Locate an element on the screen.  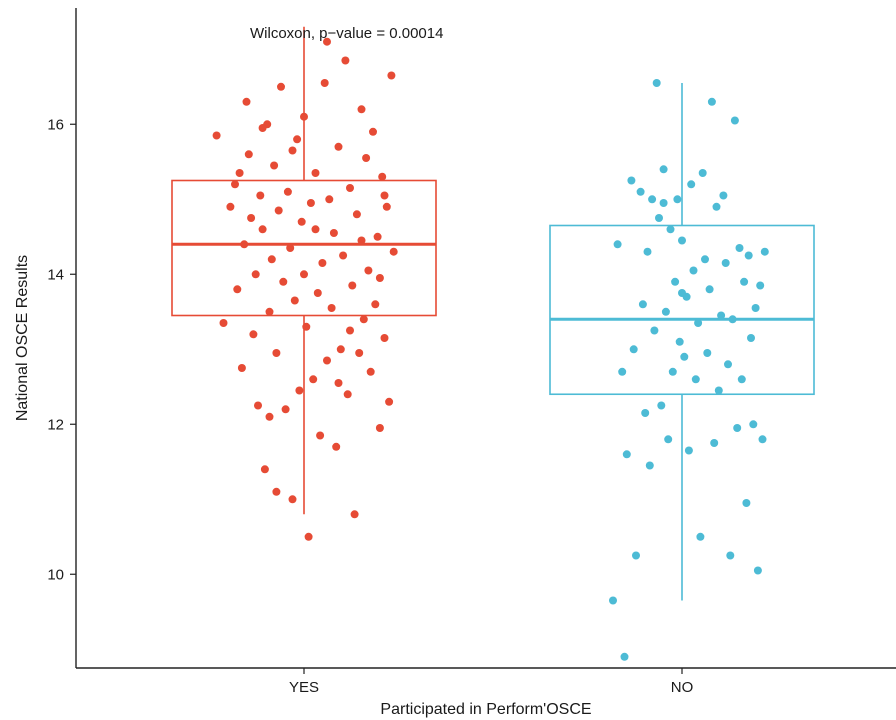
stat-annotation: Wilcoxon, p−value = 0.00014 is located at coordinates (346, 33).